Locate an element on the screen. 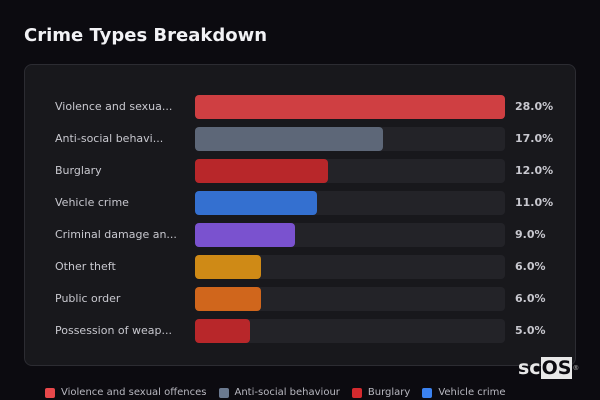  bar-label: Vehicle crime is located at coordinates (92, 202).